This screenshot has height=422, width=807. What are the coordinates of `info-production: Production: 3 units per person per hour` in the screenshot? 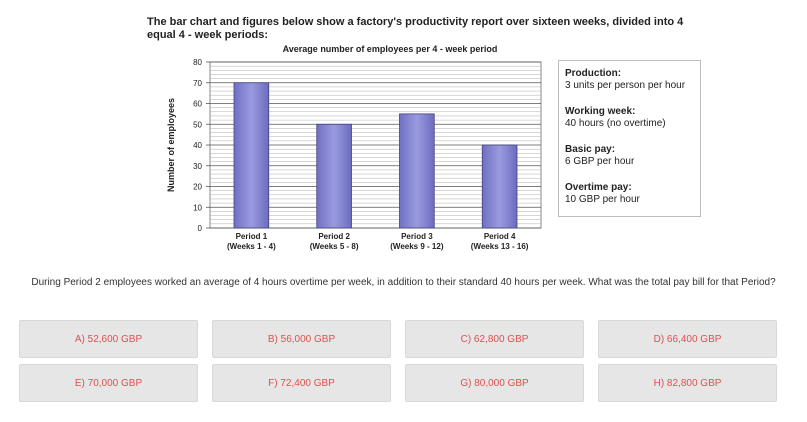 It's located at (629, 80).